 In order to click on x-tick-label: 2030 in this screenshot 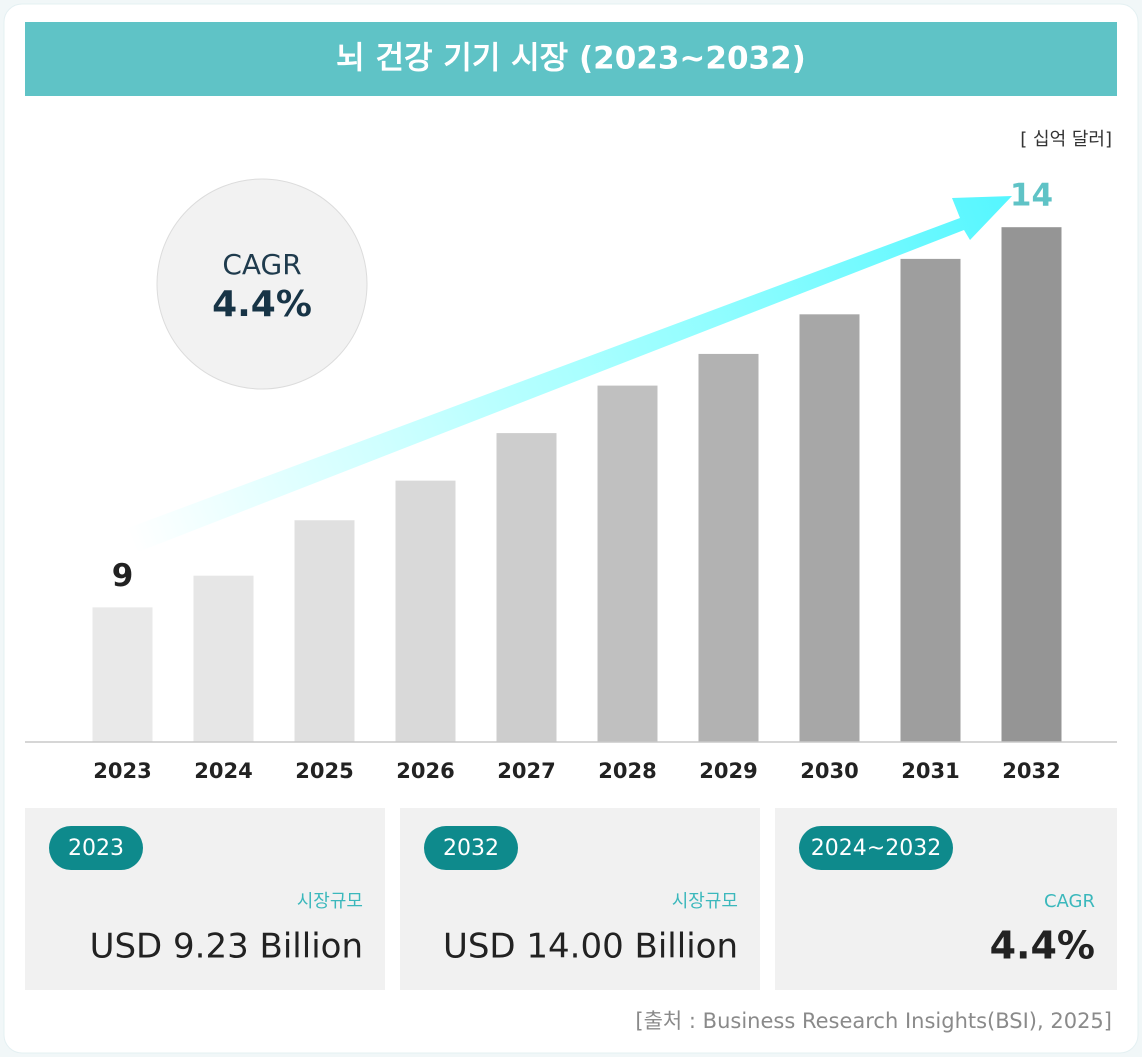, I will do `click(829, 771)`.